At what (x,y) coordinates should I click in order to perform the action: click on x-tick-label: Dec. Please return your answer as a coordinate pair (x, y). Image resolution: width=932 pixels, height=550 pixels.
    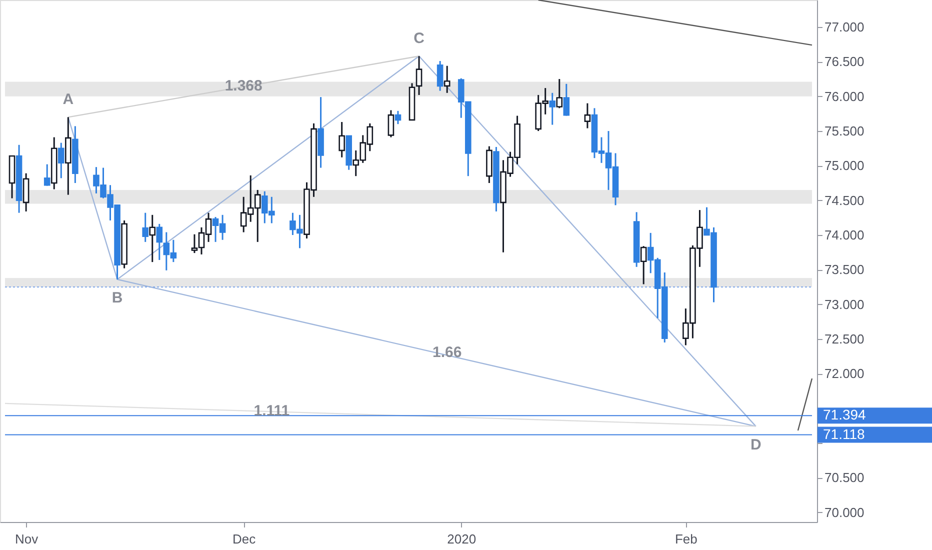
    Looking at the image, I should click on (244, 539).